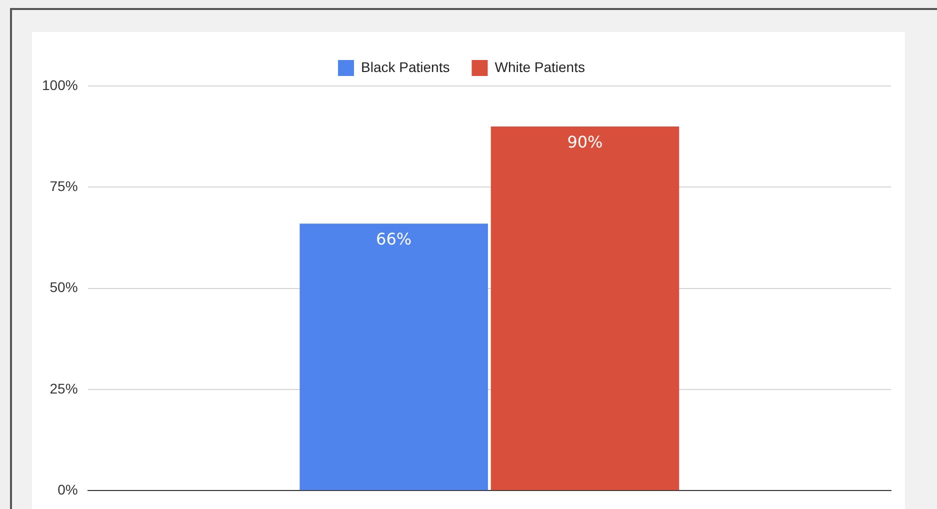  What do you see at coordinates (68, 489) in the screenshot?
I see `y-tick-label: 0%` at bounding box center [68, 489].